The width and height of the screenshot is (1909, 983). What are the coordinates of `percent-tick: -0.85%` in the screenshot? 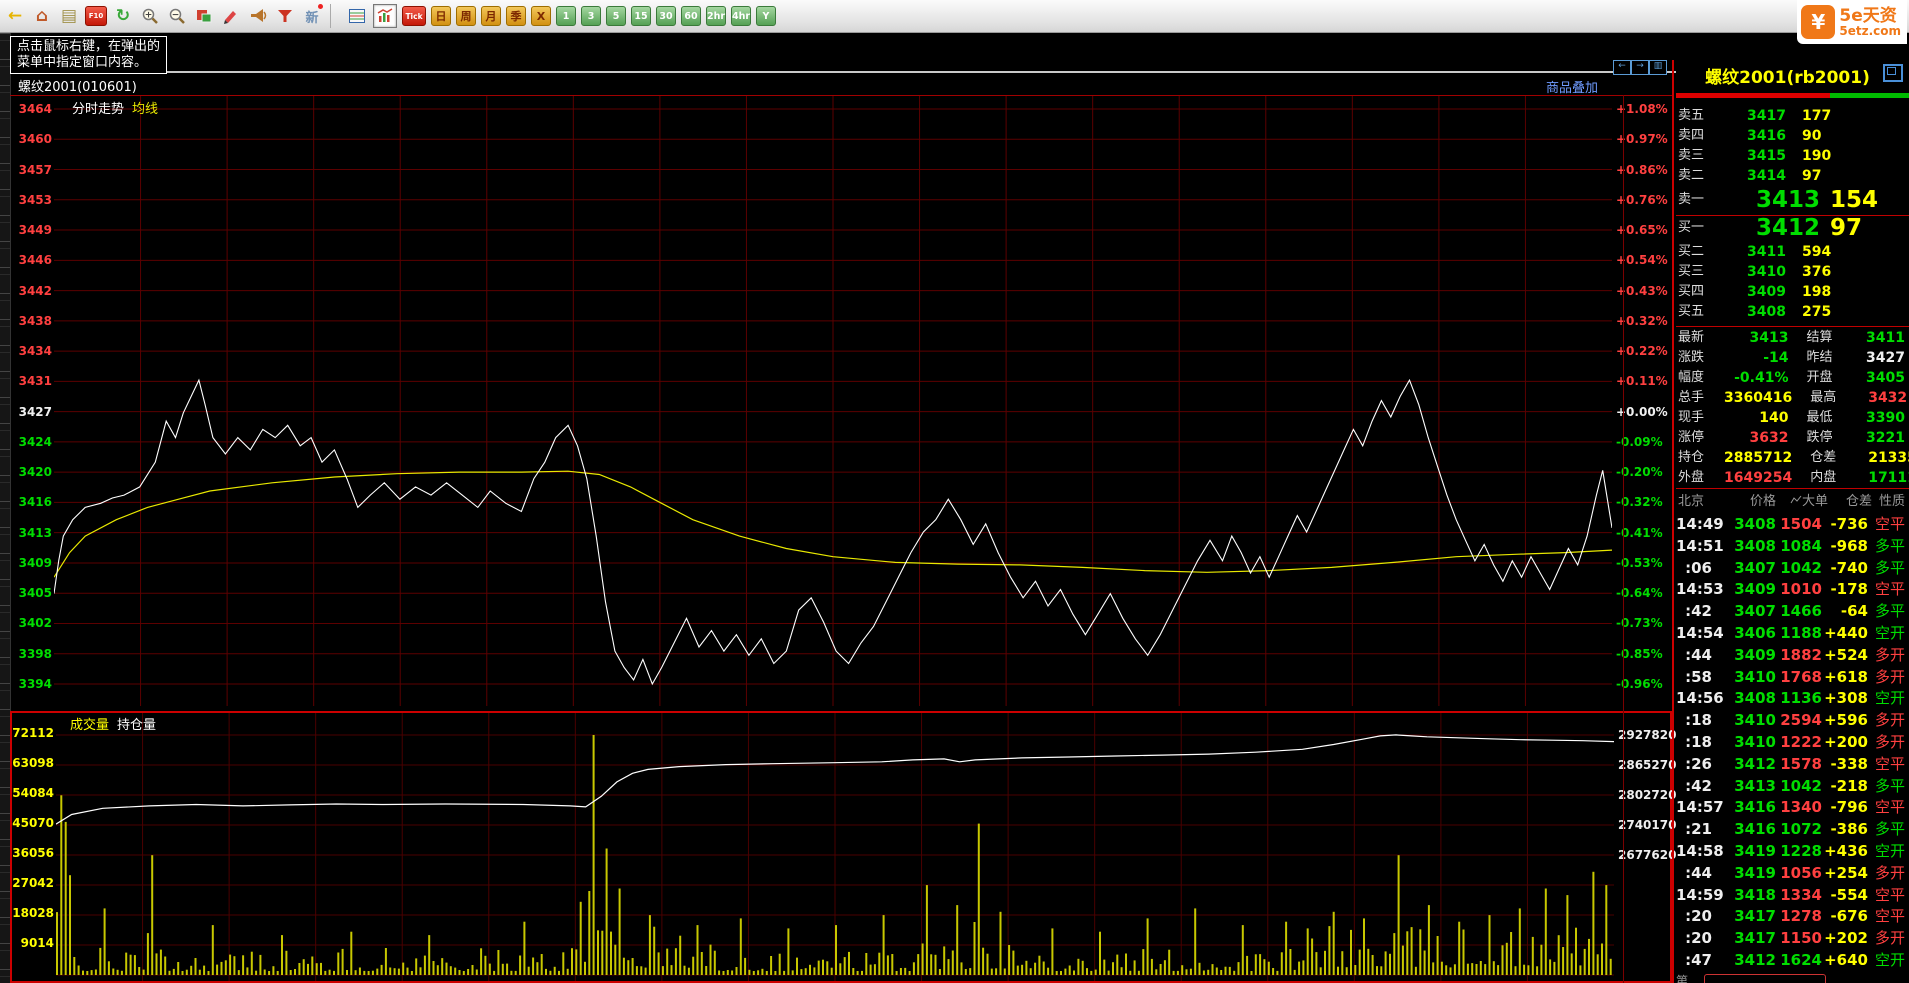 It's located at (1639, 653).